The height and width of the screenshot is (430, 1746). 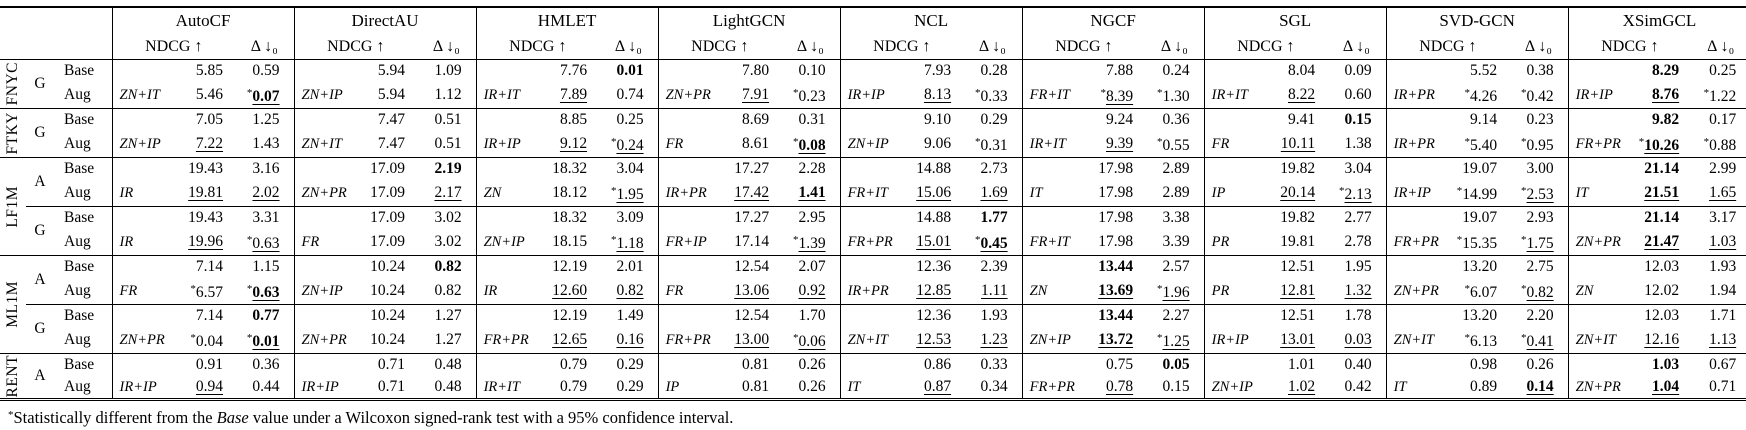 I want to click on aug-strategy-label: PR, so click(x=1232, y=291).